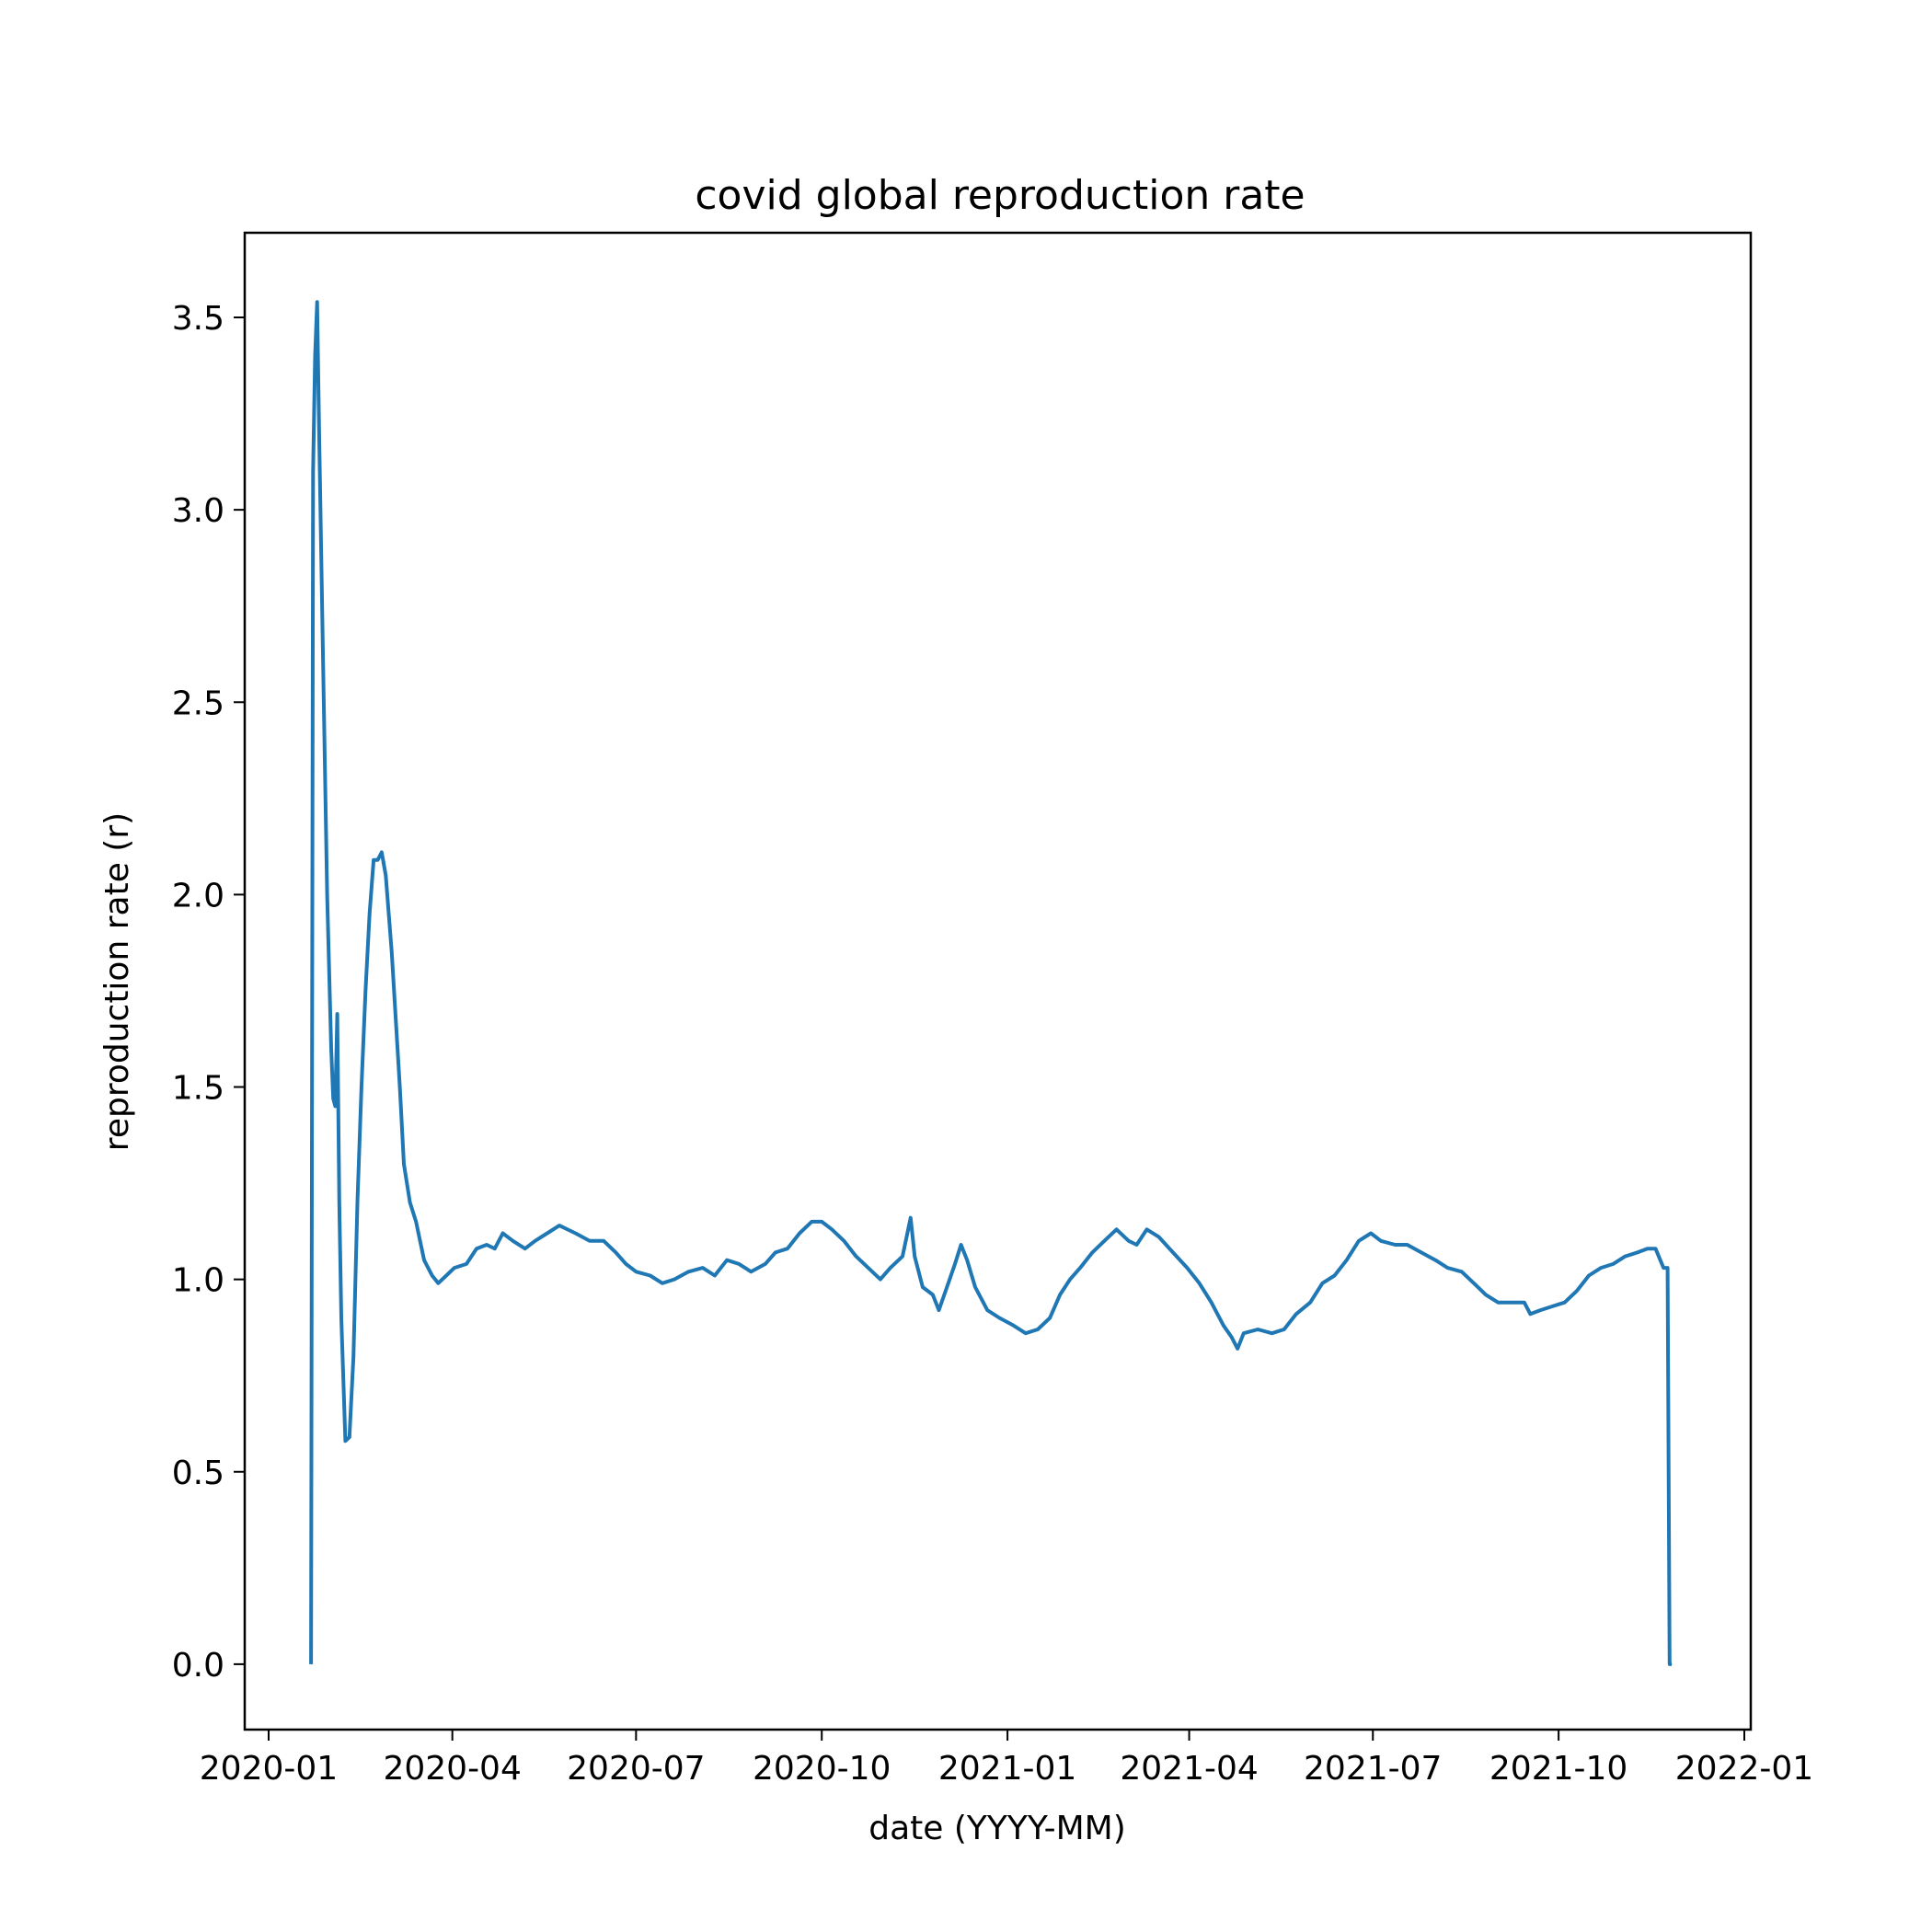 The height and width of the screenshot is (1932, 1932). I want to click on y-axis-label: reproduction rate (r), so click(117, 981).